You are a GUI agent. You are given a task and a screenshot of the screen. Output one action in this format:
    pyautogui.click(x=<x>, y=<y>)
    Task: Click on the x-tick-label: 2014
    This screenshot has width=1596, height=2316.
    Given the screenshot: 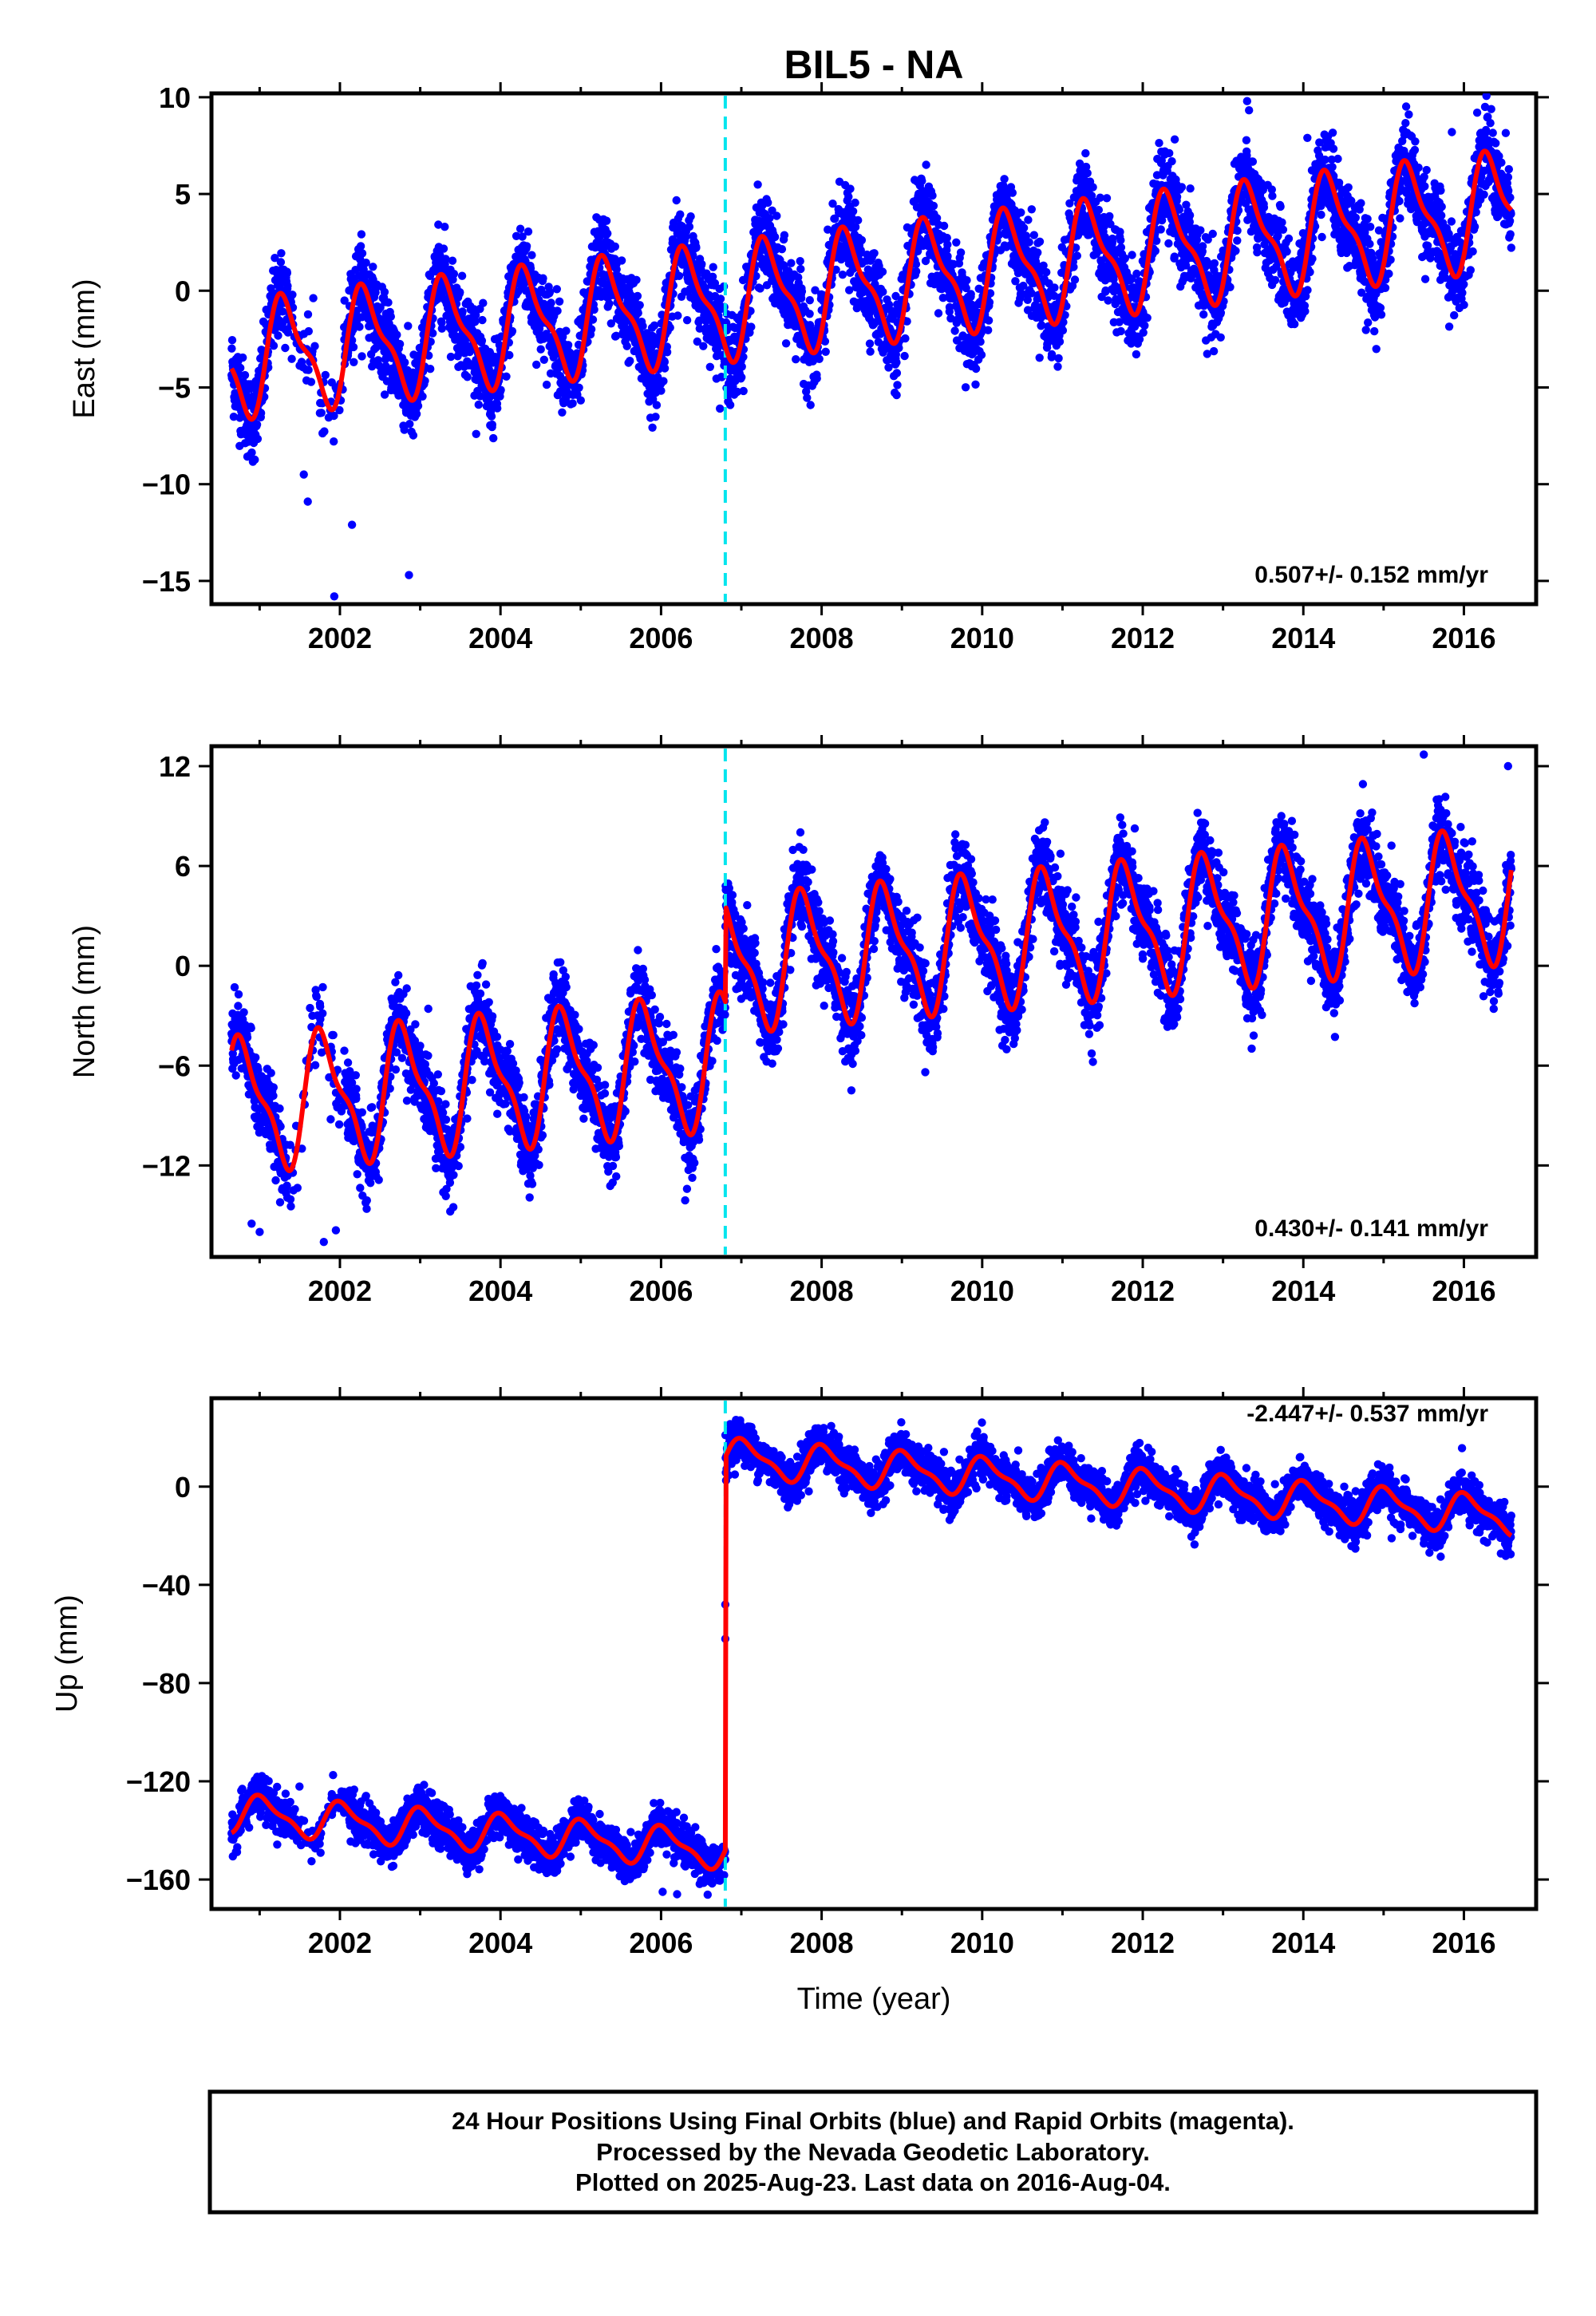 What is the action you would take?
    pyautogui.click(x=1303, y=638)
    